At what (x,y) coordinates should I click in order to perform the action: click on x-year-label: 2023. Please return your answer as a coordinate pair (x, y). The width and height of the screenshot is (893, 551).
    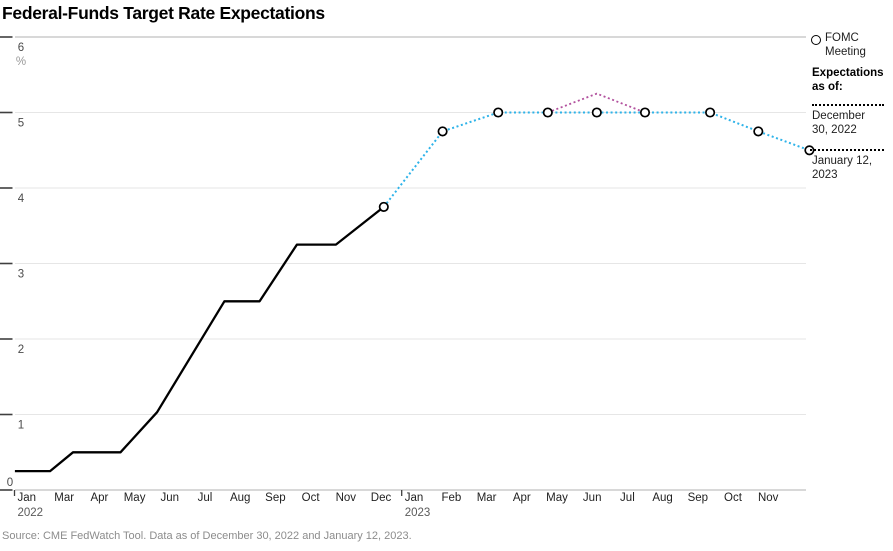
    Looking at the image, I should click on (418, 513).